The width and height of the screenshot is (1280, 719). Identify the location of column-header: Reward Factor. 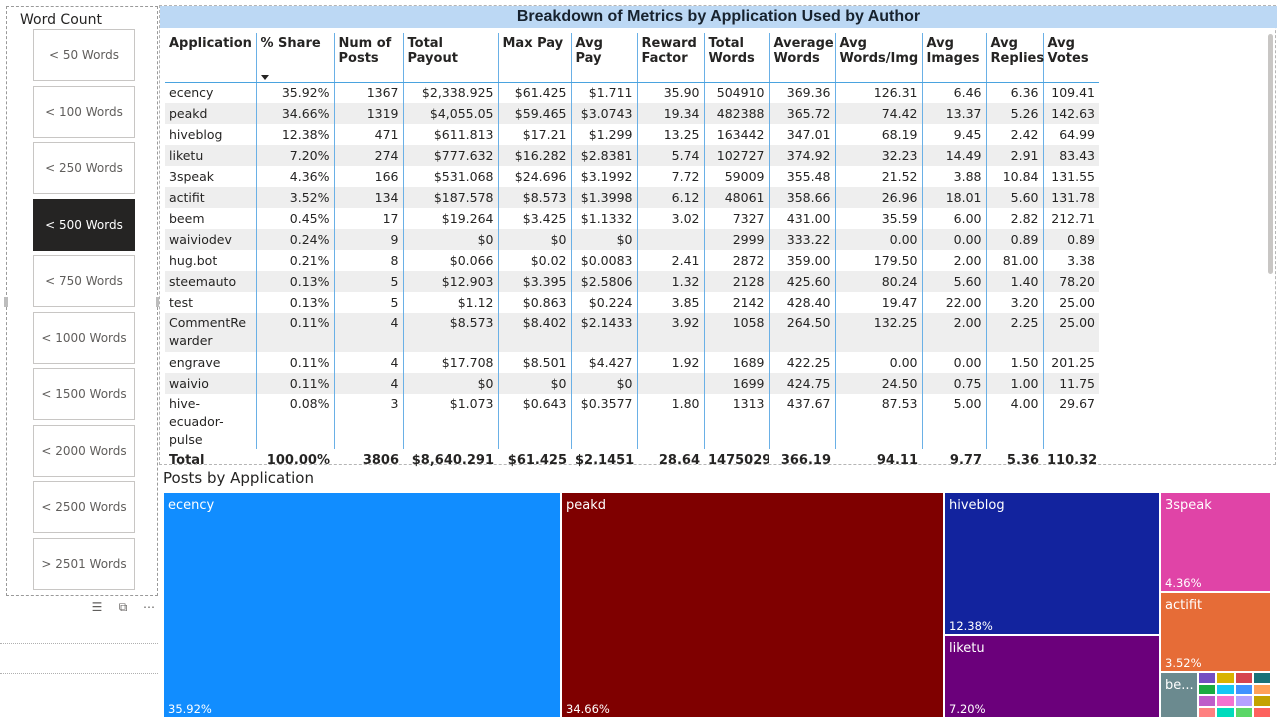
(671, 58).